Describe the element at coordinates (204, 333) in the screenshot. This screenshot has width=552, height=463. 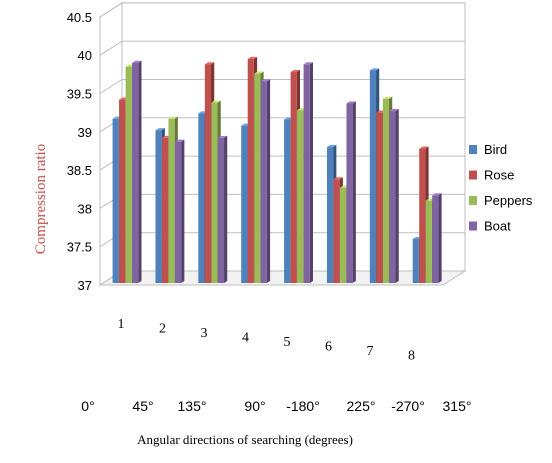
I see `category-label: 3` at that location.